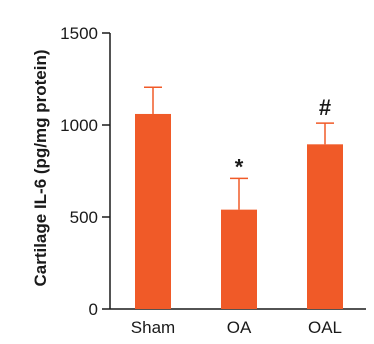 This screenshot has width=374, height=344. I want to click on y-tick-label: 1000, so click(79, 125).